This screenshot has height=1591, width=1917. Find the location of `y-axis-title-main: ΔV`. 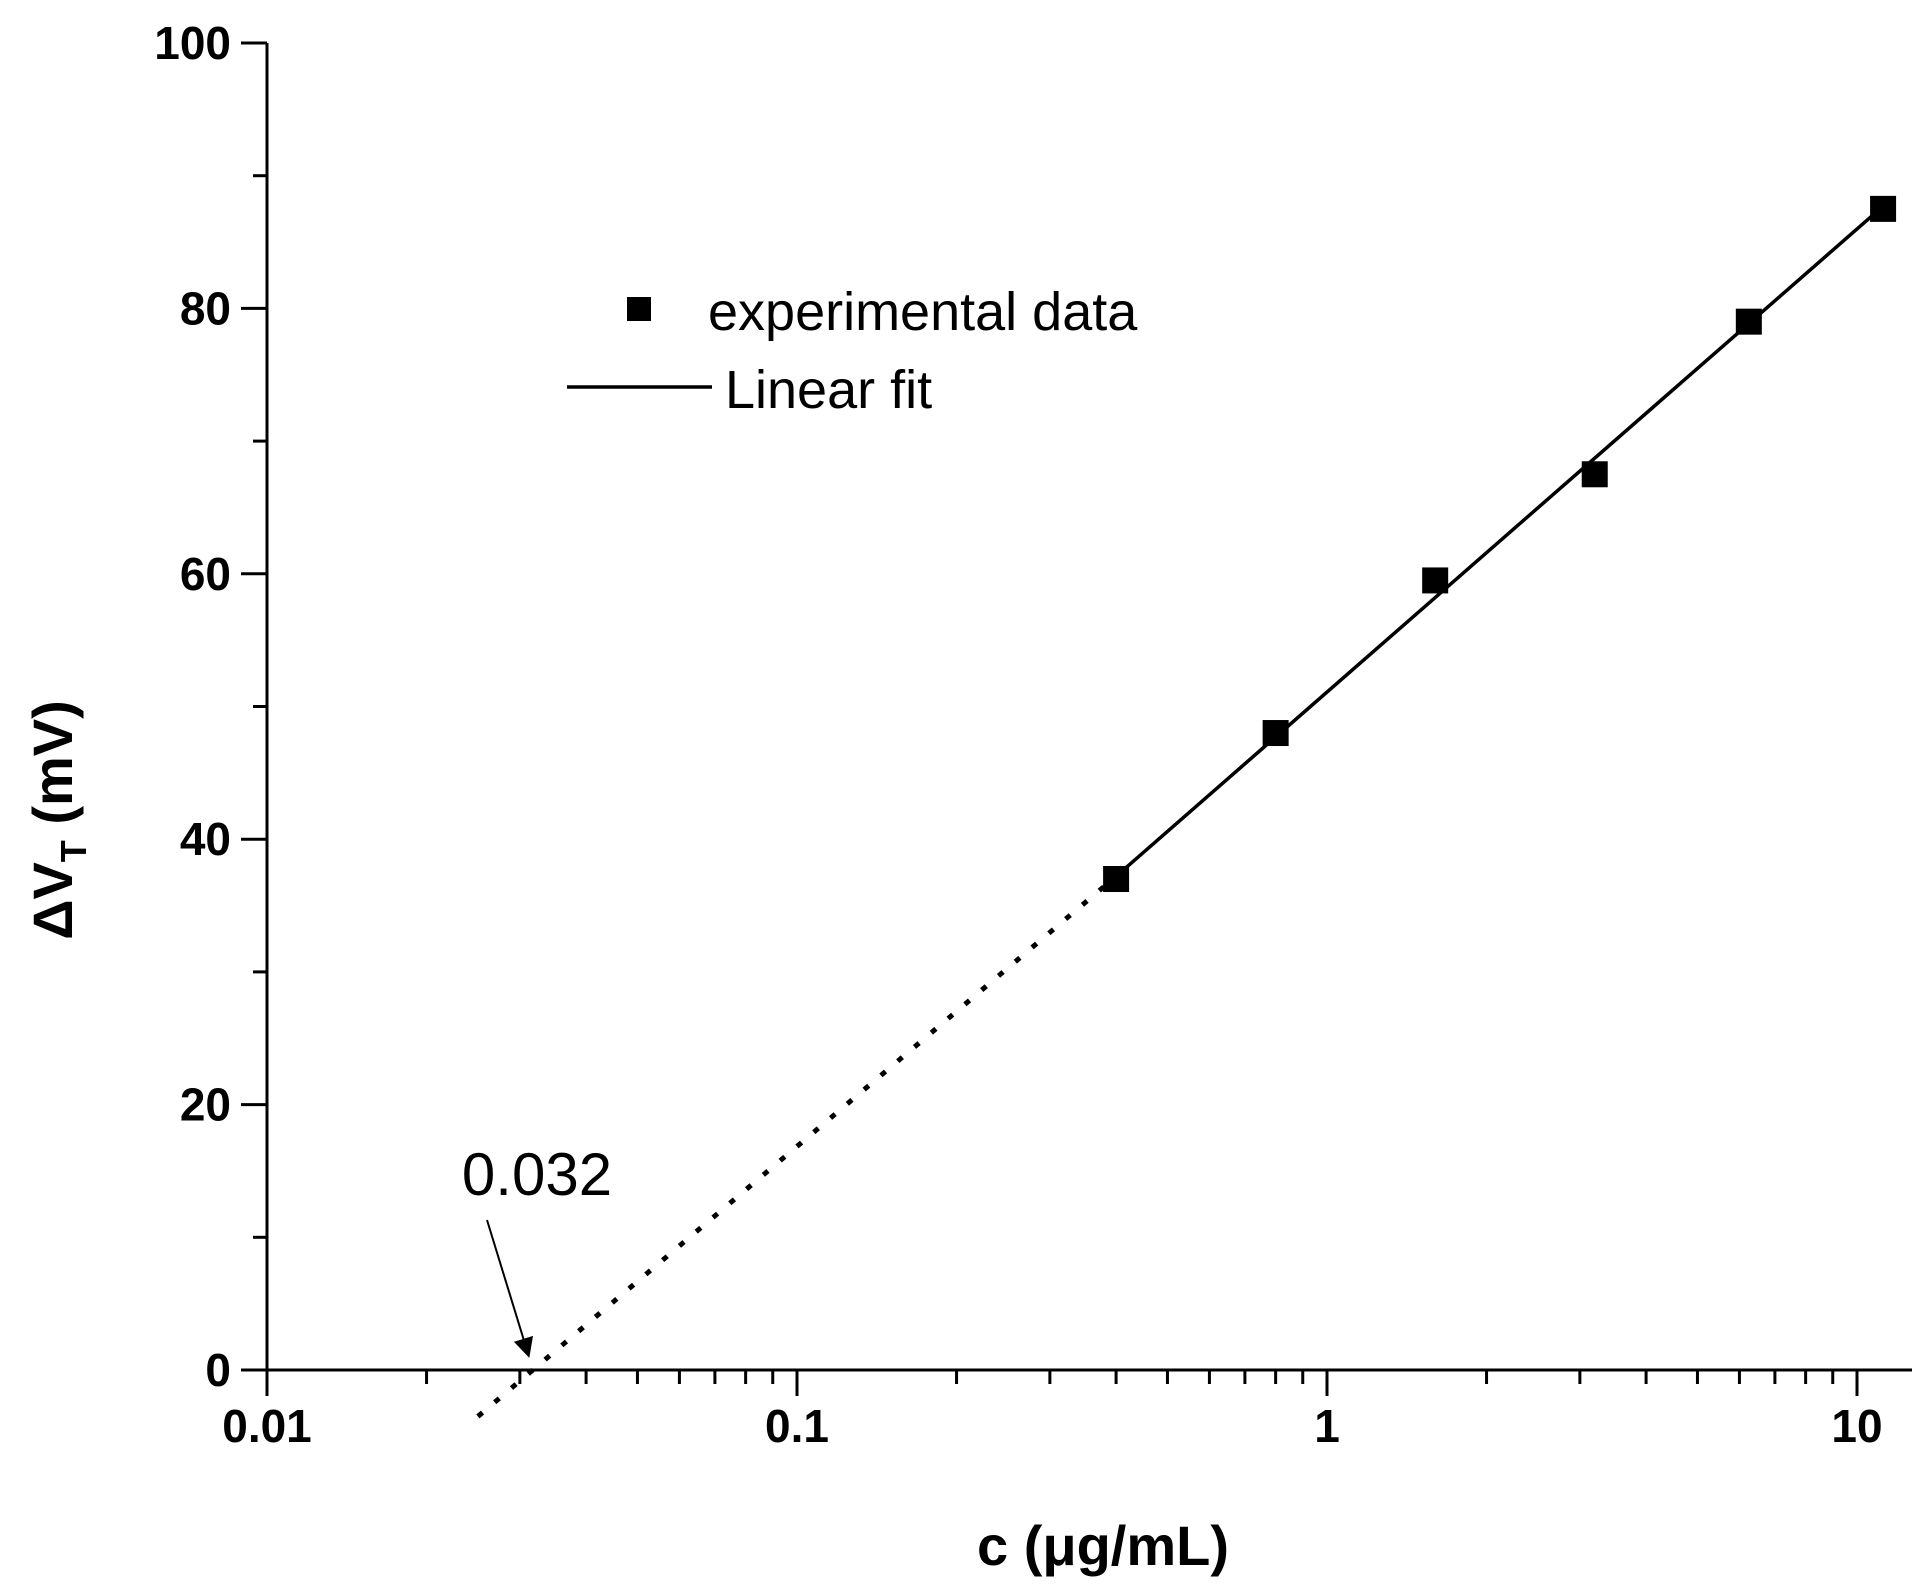

y-axis-title-main: ΔV is located at coordinates (52, 901).